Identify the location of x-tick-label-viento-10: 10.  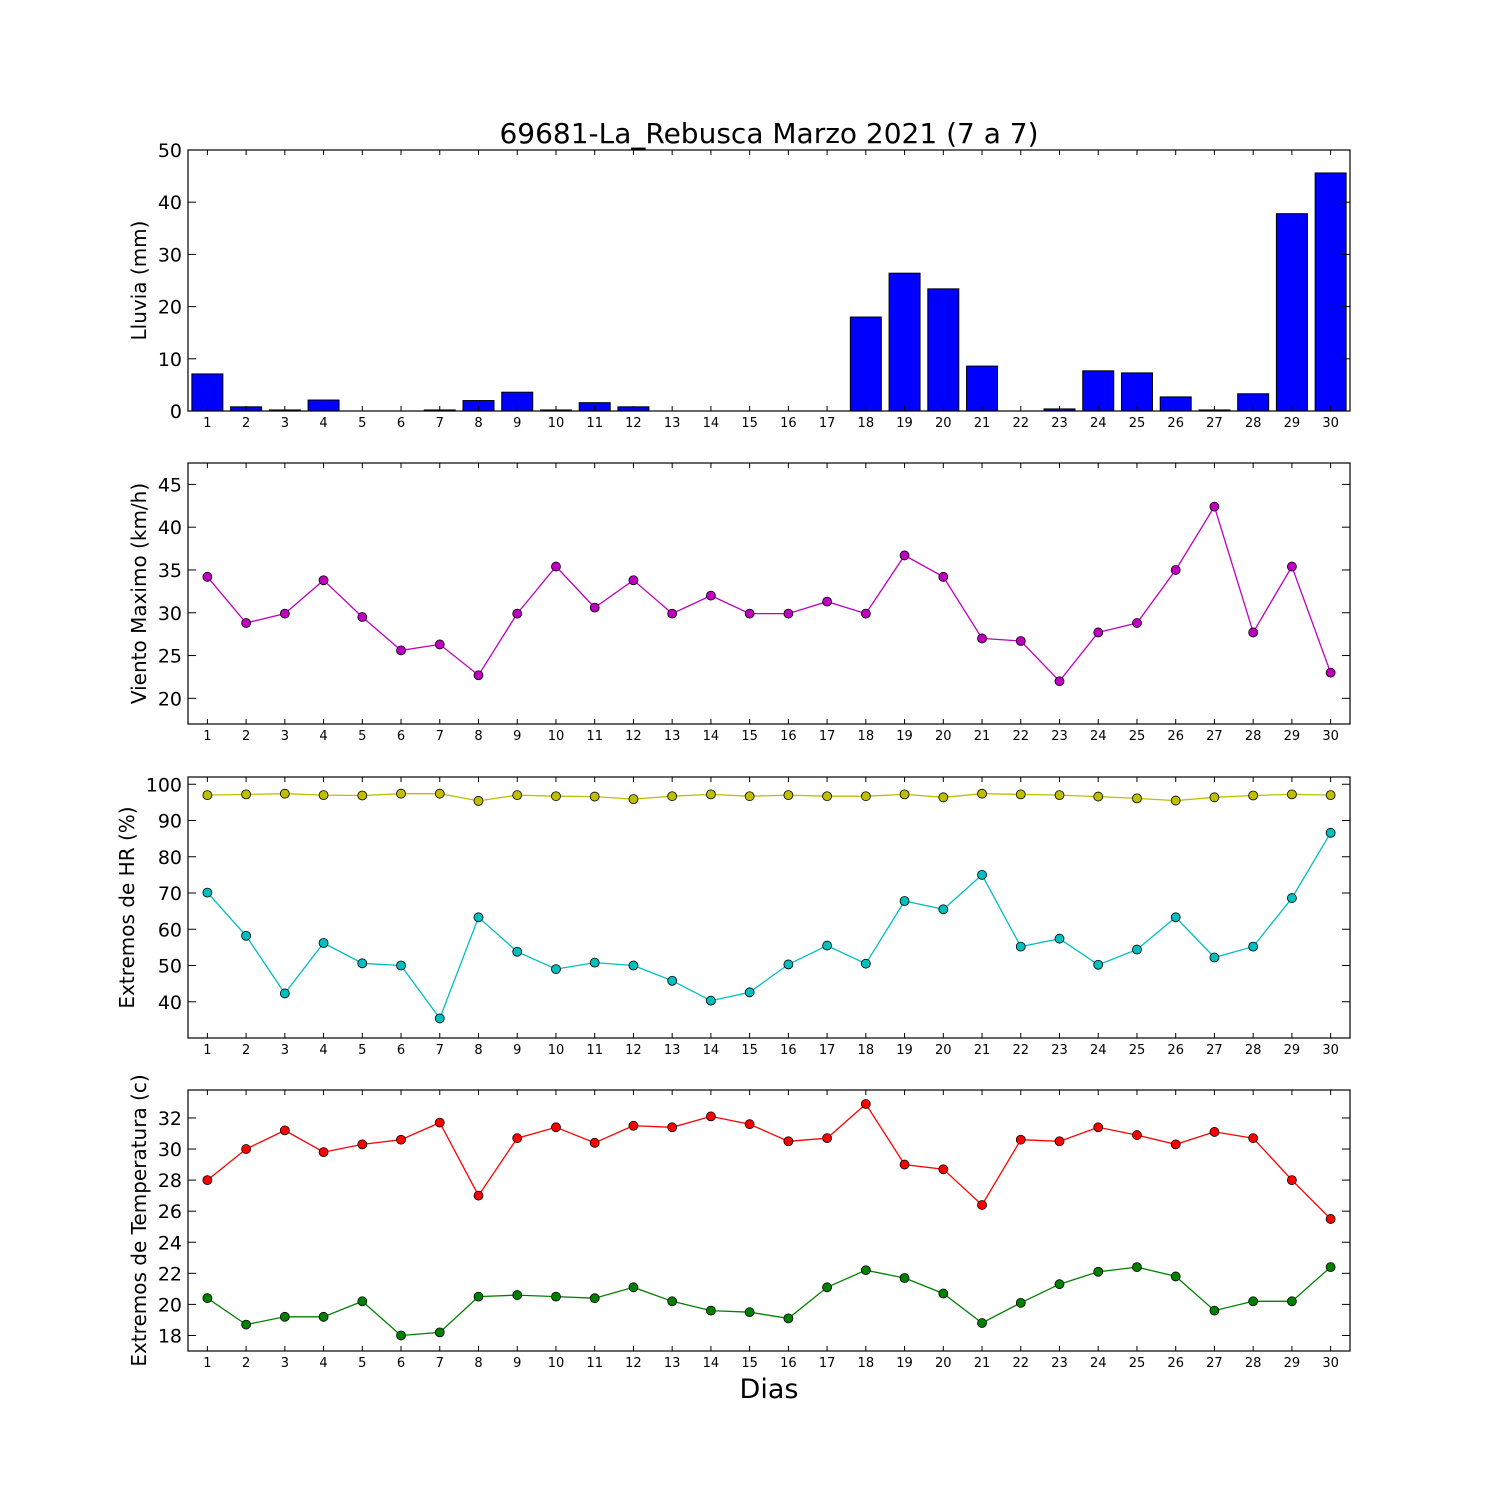
(556, 736).